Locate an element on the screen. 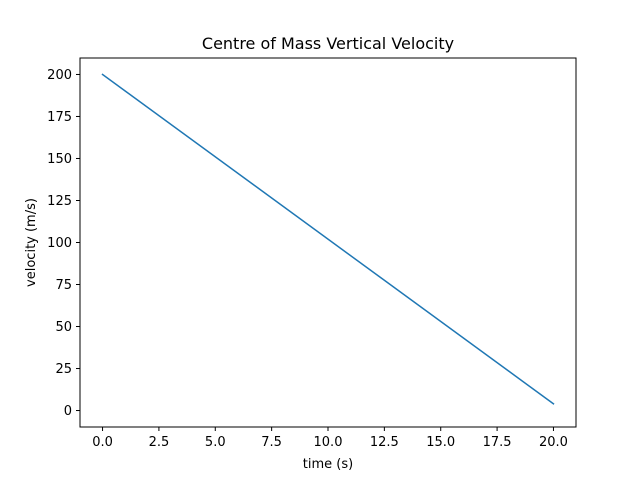  x-tick-label: 5.0 is located at coordinates (215, 442).